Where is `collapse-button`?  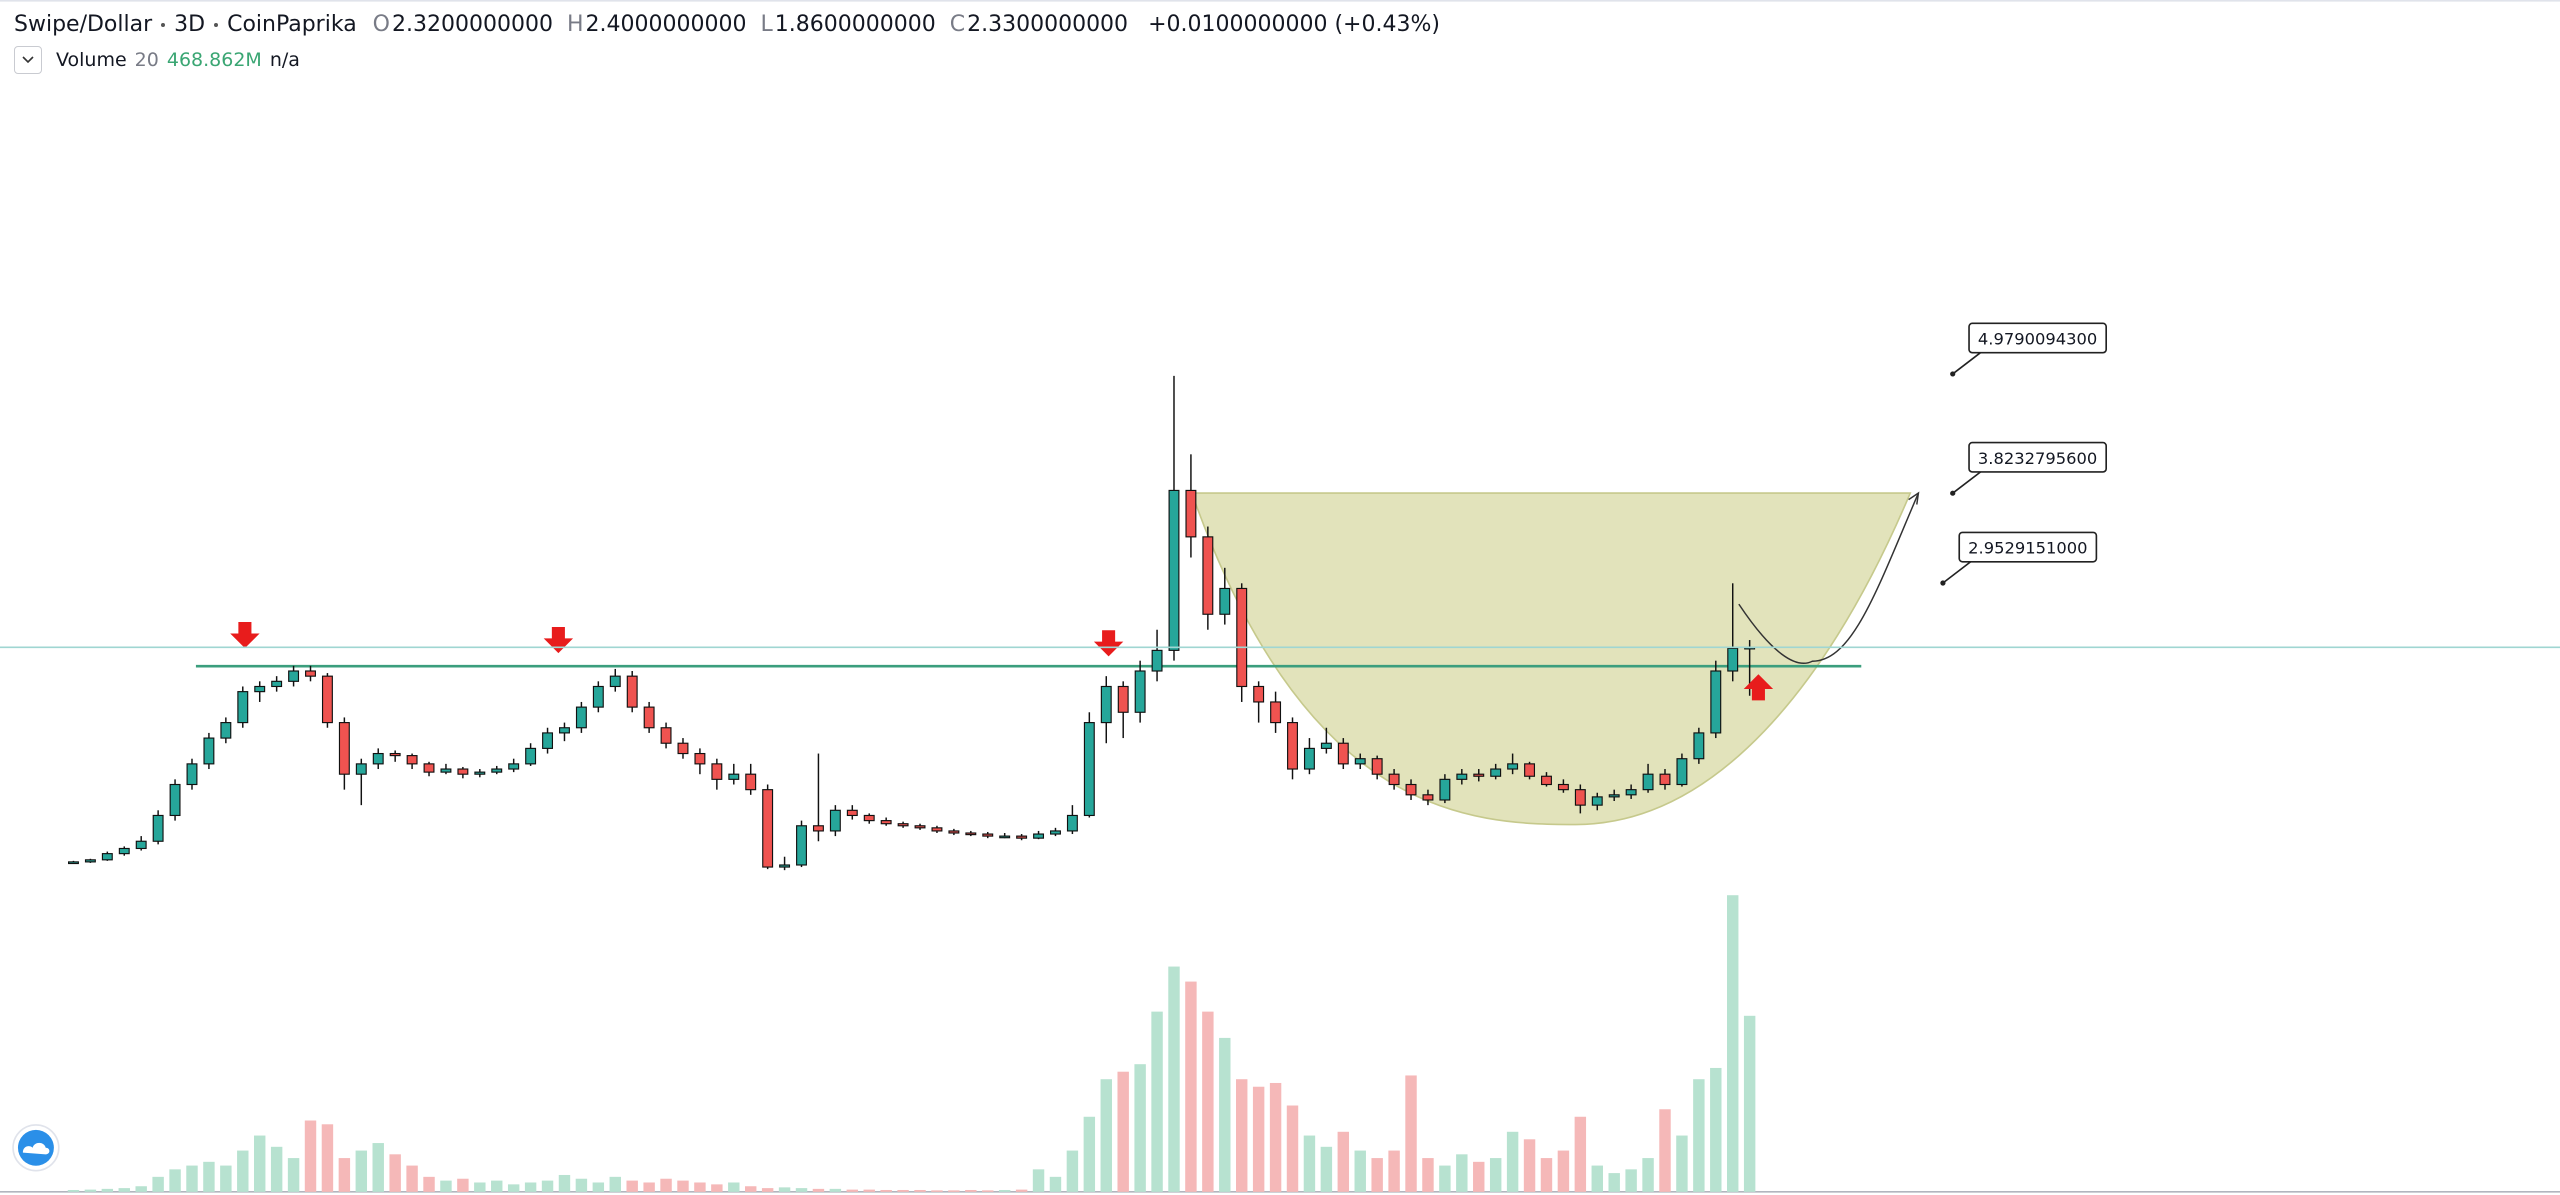 collapse-button is located at coordinates (28, 60).